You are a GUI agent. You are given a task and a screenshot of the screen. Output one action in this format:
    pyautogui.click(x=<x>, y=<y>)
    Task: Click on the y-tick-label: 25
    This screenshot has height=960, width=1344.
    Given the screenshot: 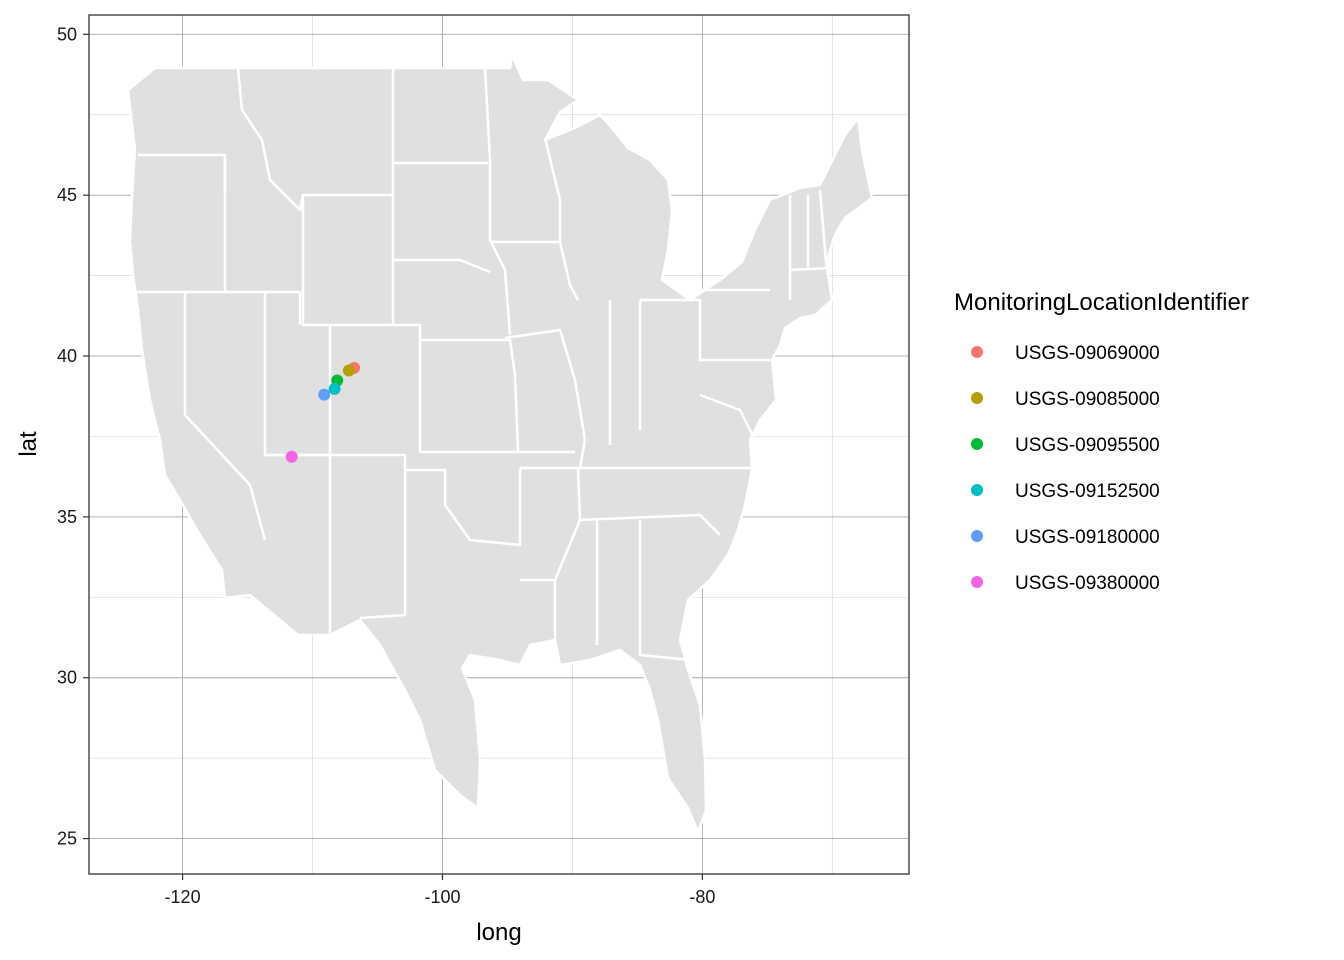 What is the action you would take?
    pyautogui.click(x=67, y=839)
    